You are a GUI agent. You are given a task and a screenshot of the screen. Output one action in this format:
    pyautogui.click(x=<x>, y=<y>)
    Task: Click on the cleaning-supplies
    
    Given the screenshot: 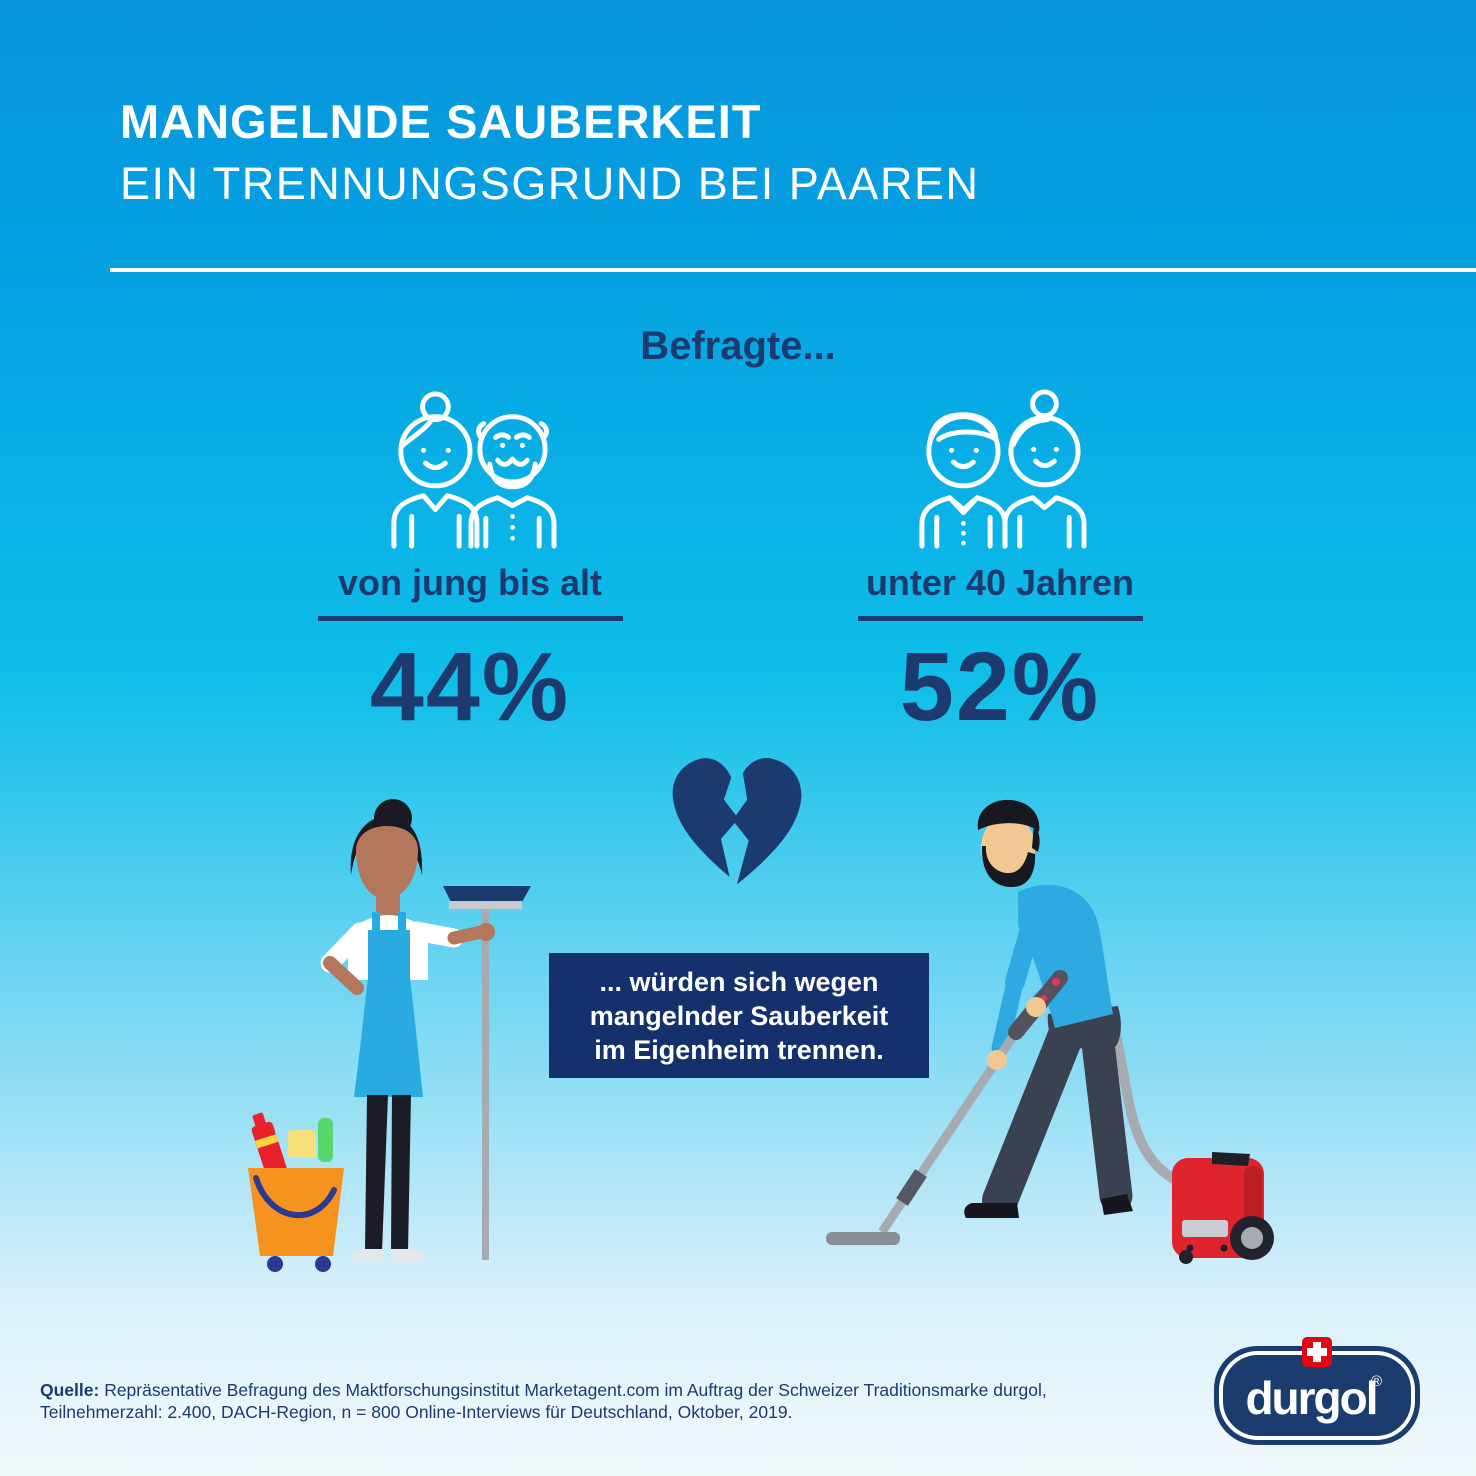 What is the action you would take?
    pyautogui.click(x=292, y=1144)
    